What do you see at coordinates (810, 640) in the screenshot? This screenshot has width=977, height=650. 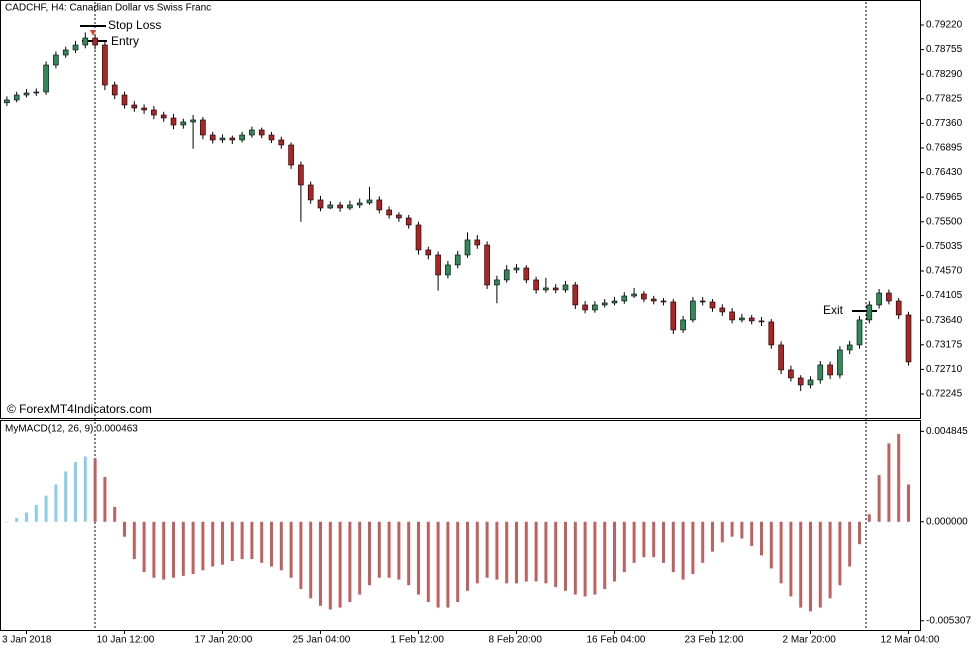 I see `x-tick-label: 2 Mar 20:00` at bounding box center [810, 640].